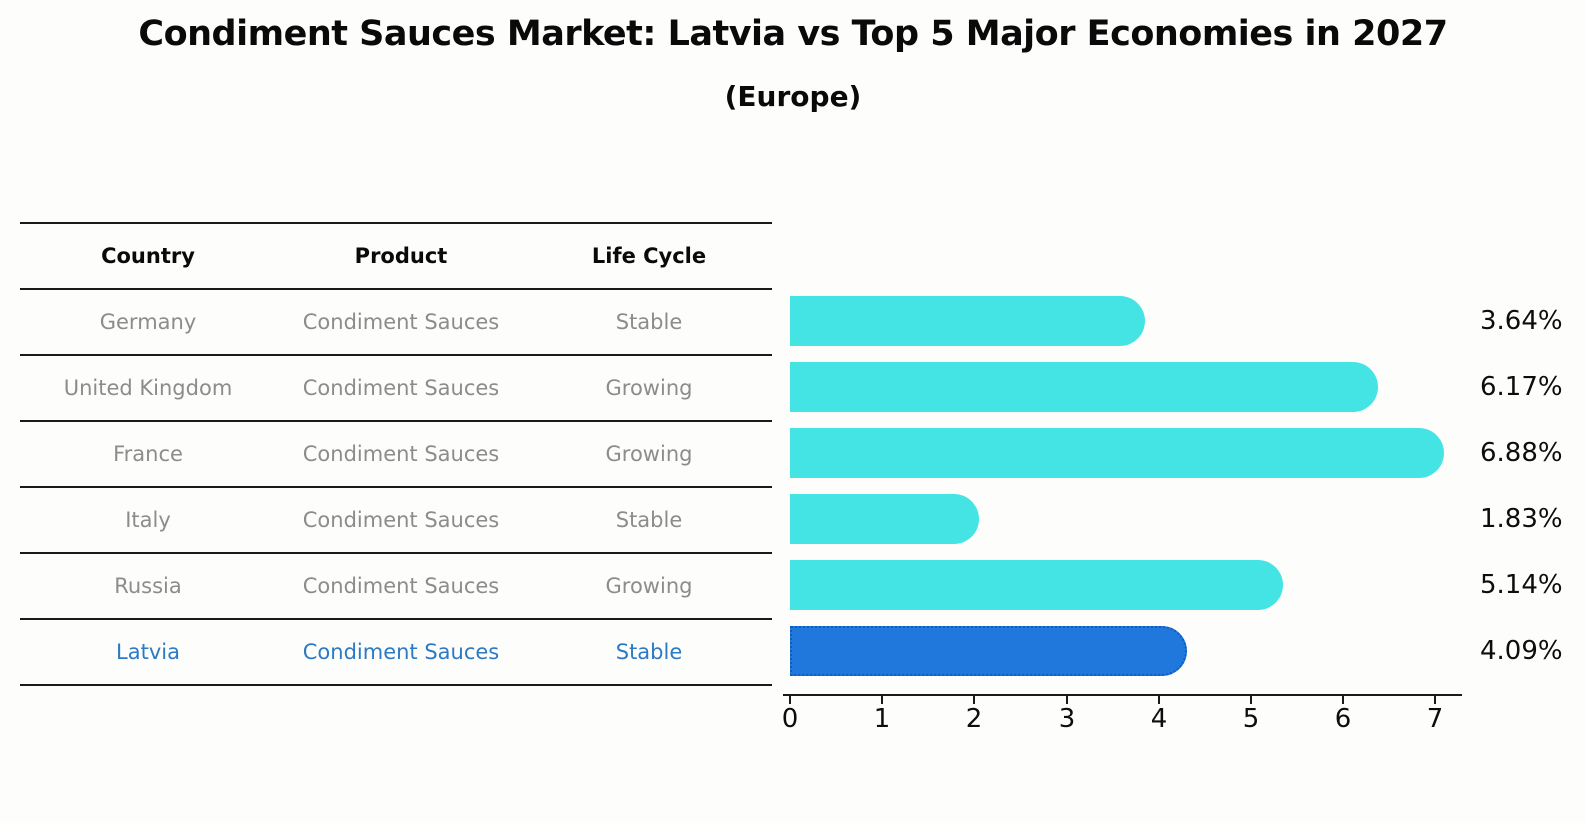 The height and width of the screenshot is (823, 1586). Describe the element at coordinates (401, 256) in the screenshot. I see `column-header-product: Product` at that location.